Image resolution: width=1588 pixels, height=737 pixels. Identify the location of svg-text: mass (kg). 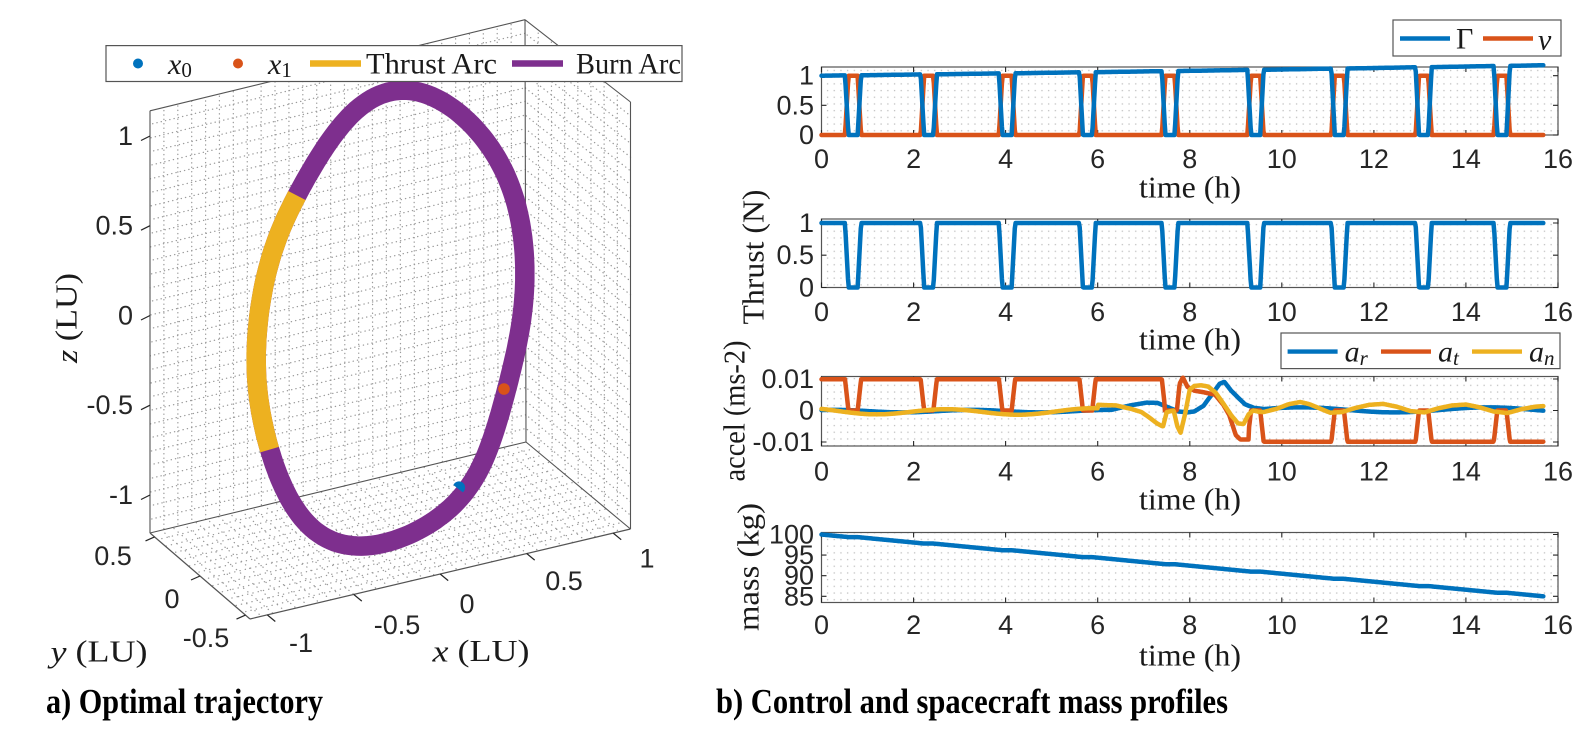
(748, 567).